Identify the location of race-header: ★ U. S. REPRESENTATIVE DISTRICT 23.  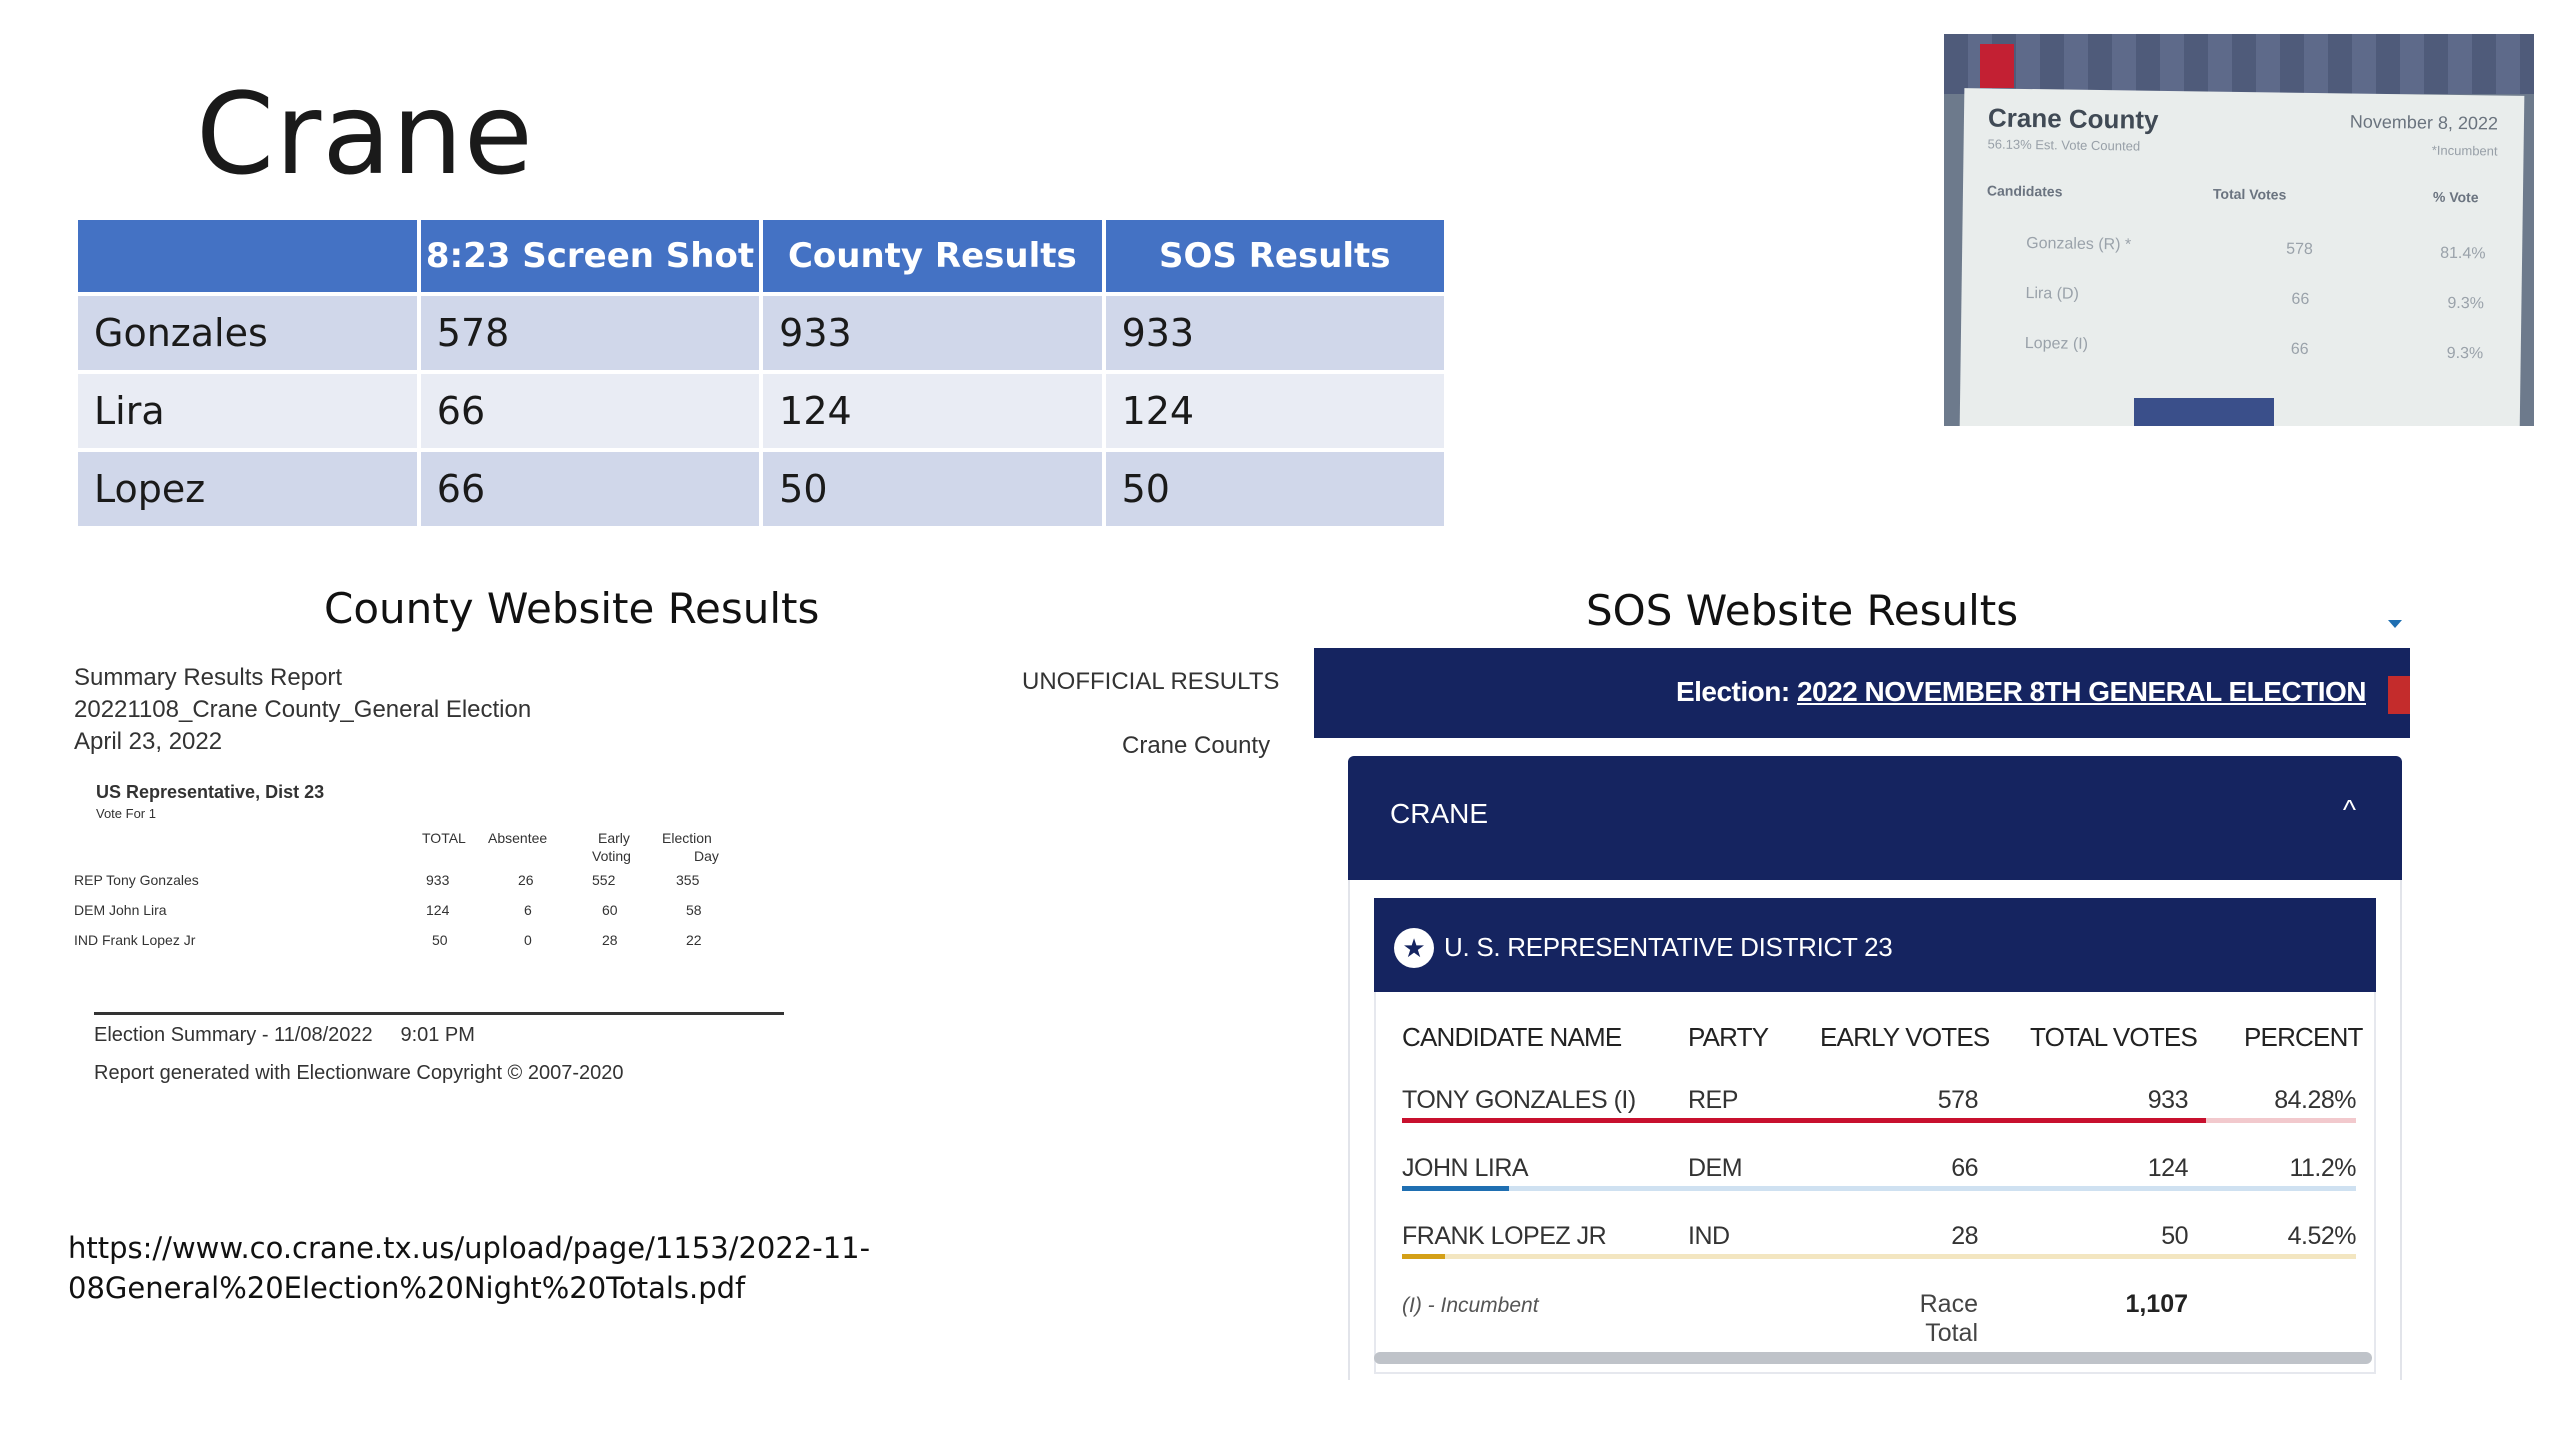
(1875, 945).